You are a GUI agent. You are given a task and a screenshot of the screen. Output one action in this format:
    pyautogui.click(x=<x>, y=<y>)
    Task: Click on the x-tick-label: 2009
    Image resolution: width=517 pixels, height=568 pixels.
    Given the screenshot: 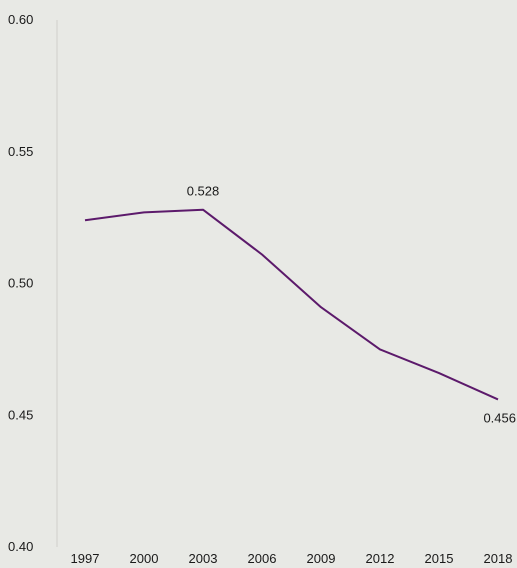 What is the action you would take?
    pyautogui.click(x=321, y=558)
    